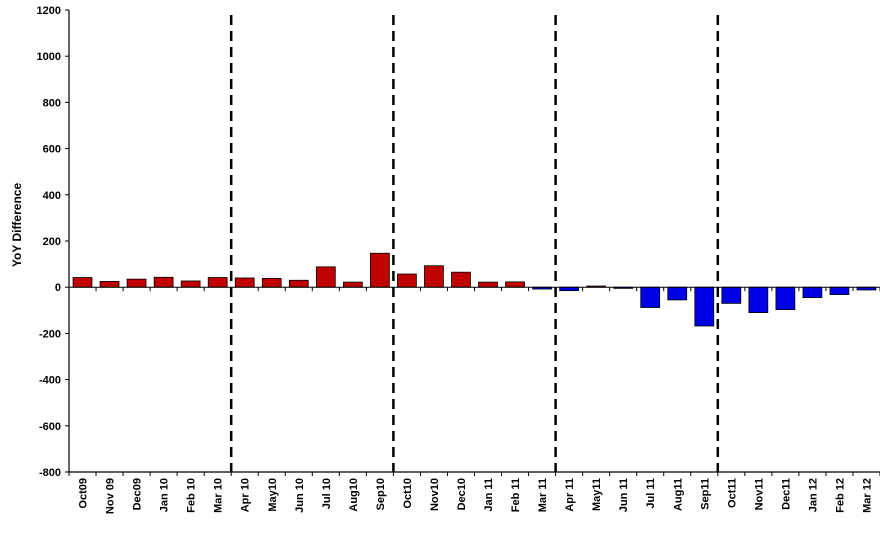 Image resolution: width=880 pixels, height=538 pixels. Describe the element at coordinates (52, 103) in the screenshot. I see `y-tick-label: 800` at that location.